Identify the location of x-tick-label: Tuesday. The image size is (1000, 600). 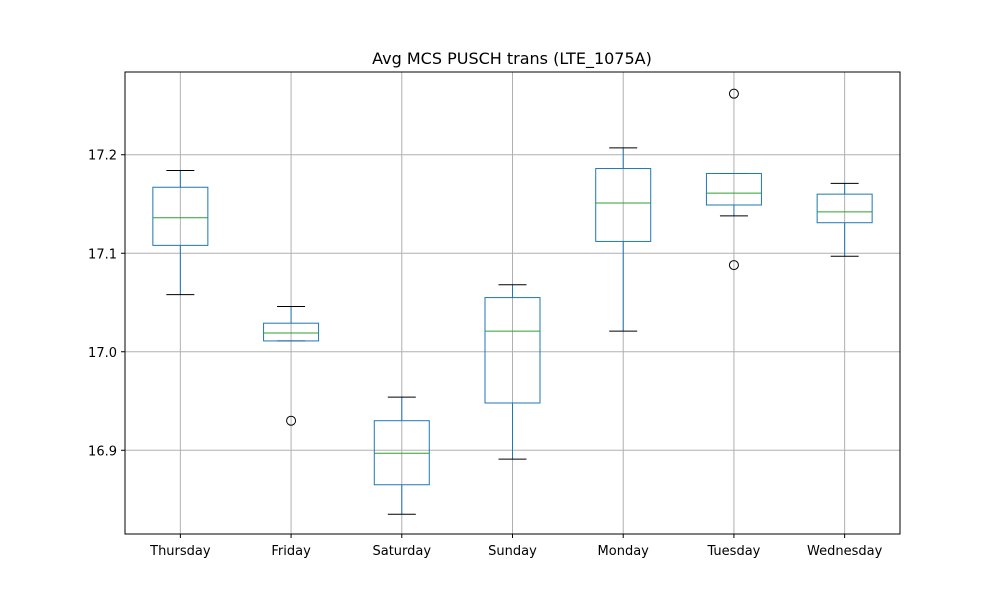
(733, 551).